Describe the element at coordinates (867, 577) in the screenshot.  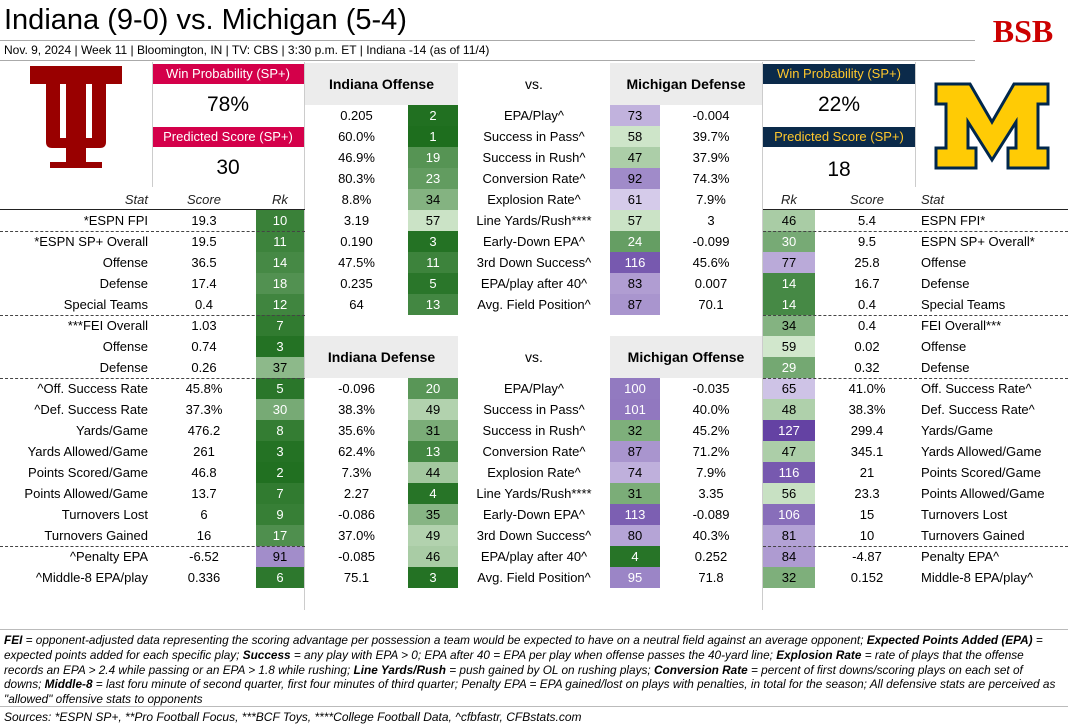
I see `stat-score: 0.152` at that location.